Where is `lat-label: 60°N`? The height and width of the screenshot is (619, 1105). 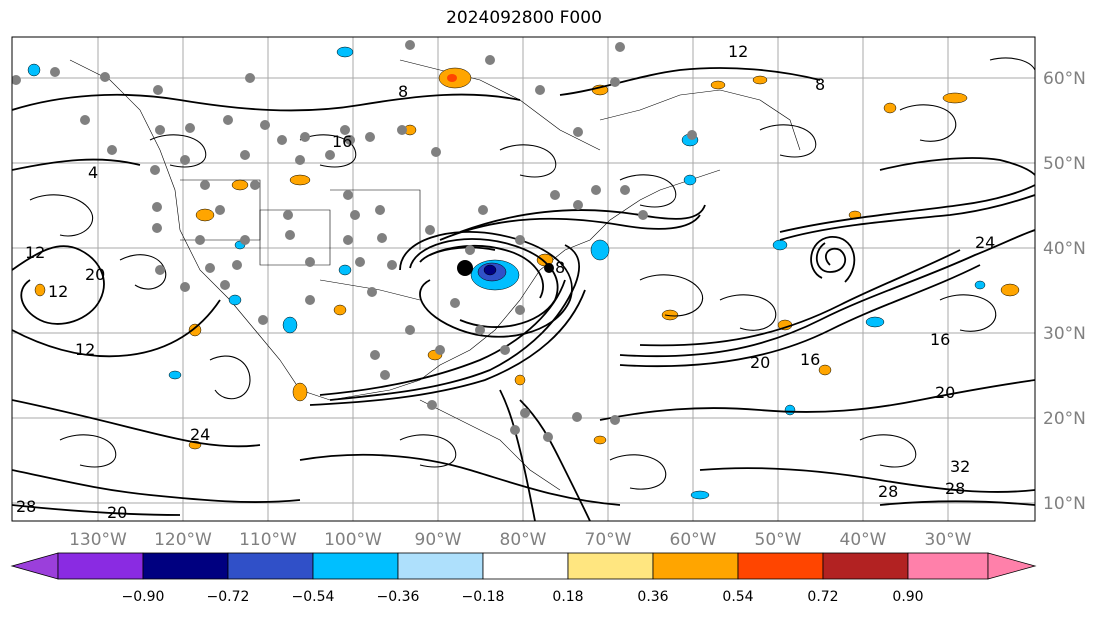 lat-label: 60°N is located at coordinates (1064, 79).